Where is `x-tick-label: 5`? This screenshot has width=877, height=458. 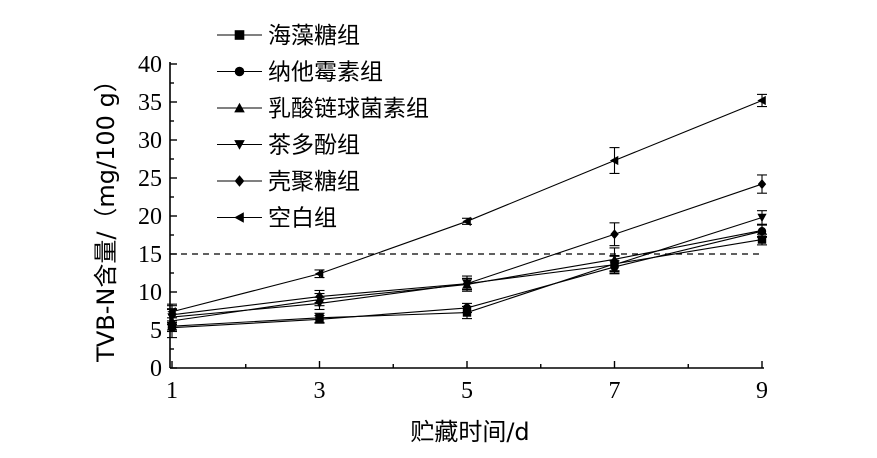
x-tick-label: 5 is located at coordinates (467, 391).